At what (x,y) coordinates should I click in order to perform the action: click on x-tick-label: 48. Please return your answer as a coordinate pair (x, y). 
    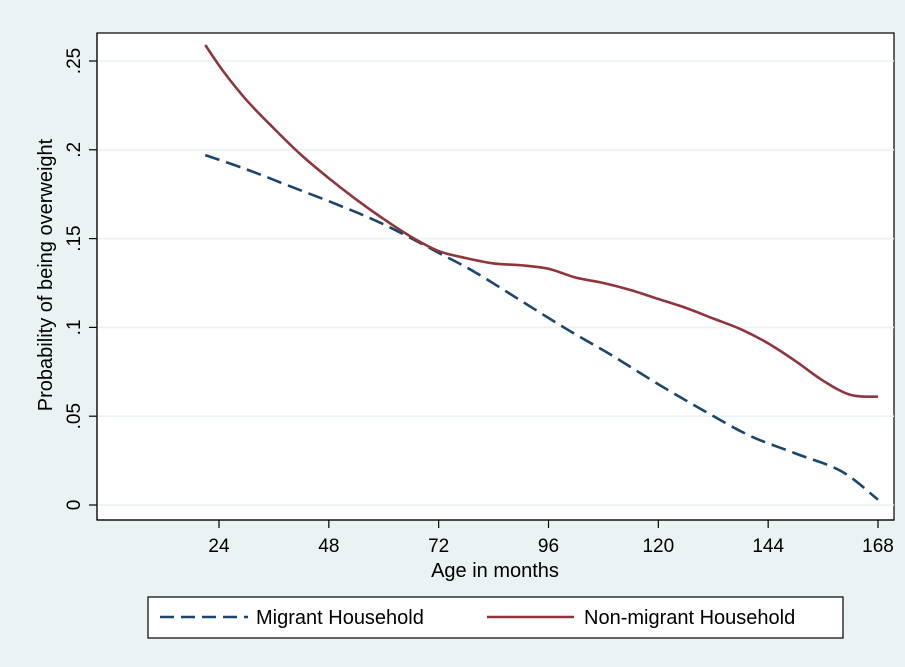
    Looking at the image, I should click on (328, 546).